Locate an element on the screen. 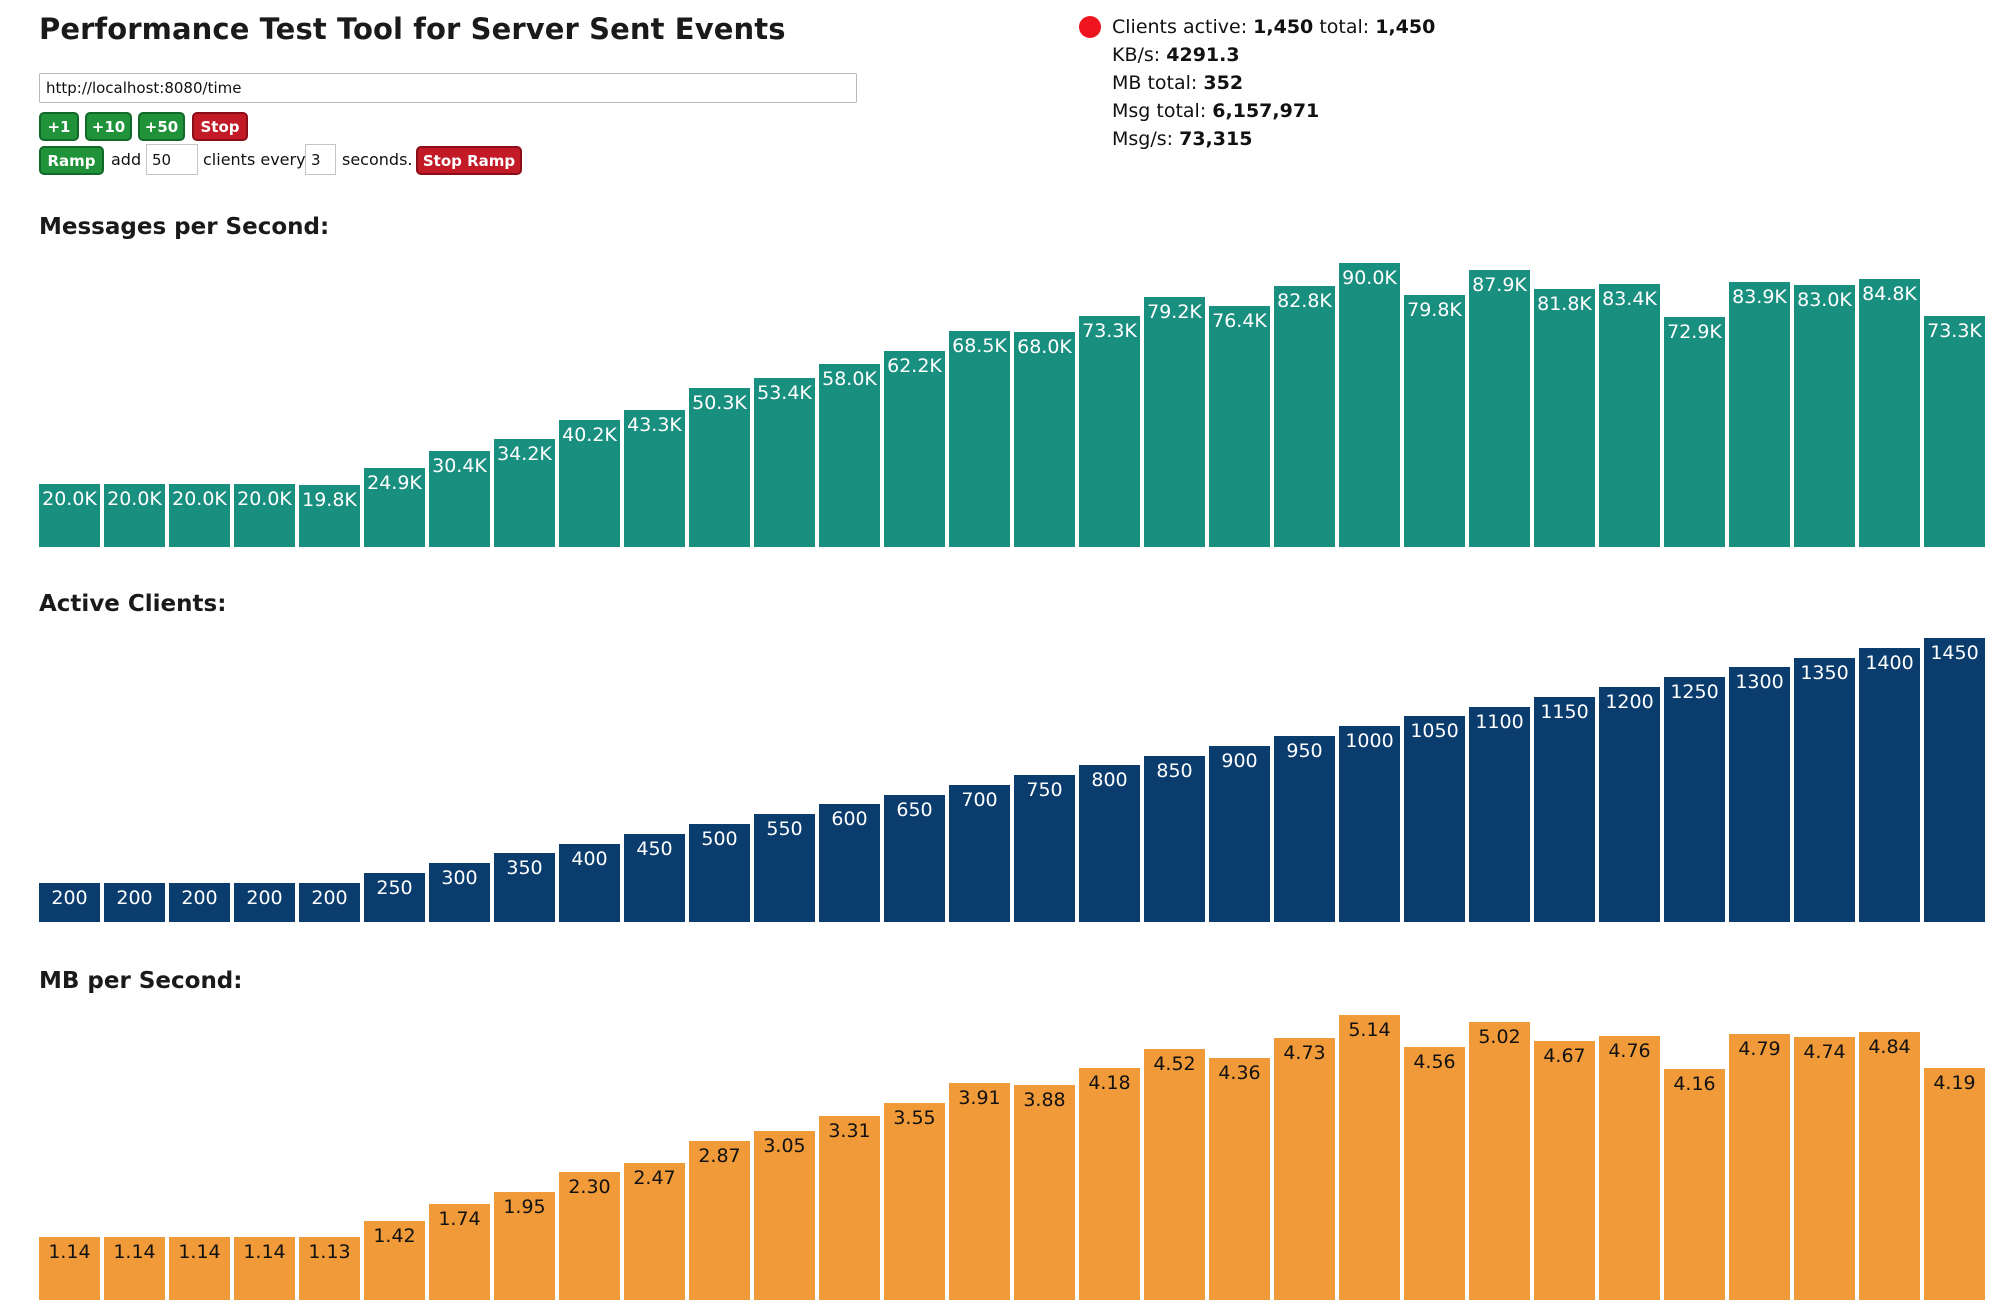 The height and width of the screenshot is (1300, 2012). chart-bar: 68.0K is located at coordinates (1044, 439).